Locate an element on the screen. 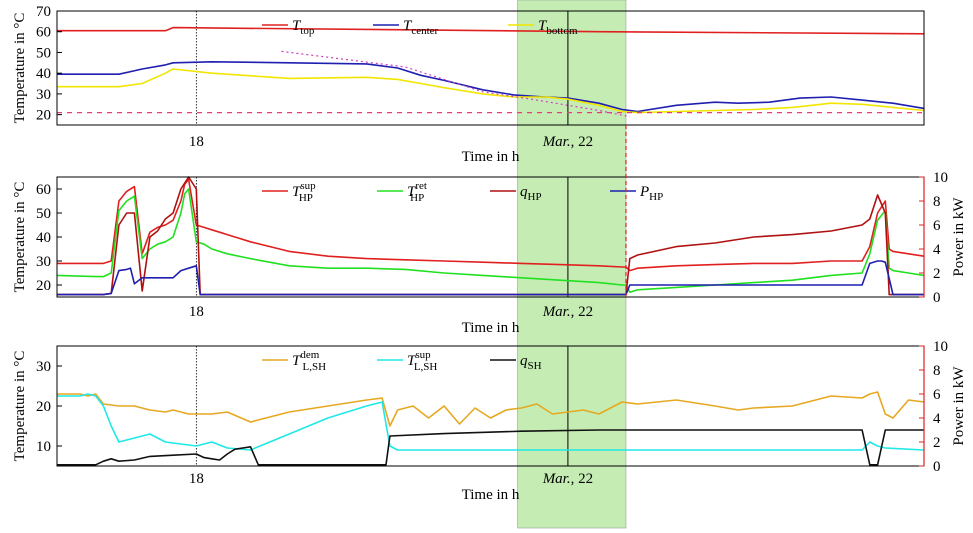 Image resolution: width=973 pixels, height=533 pixels. series-T_L_SH_sup is located at coordinates (491, 422).